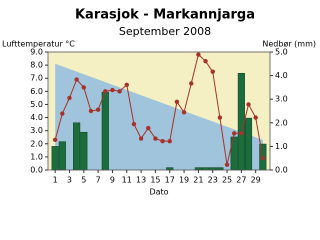  What do you see at coordinates (36, 78) in the screenshot?
I see `y-tick-label: 7.0` at bounding box center [36, 78].